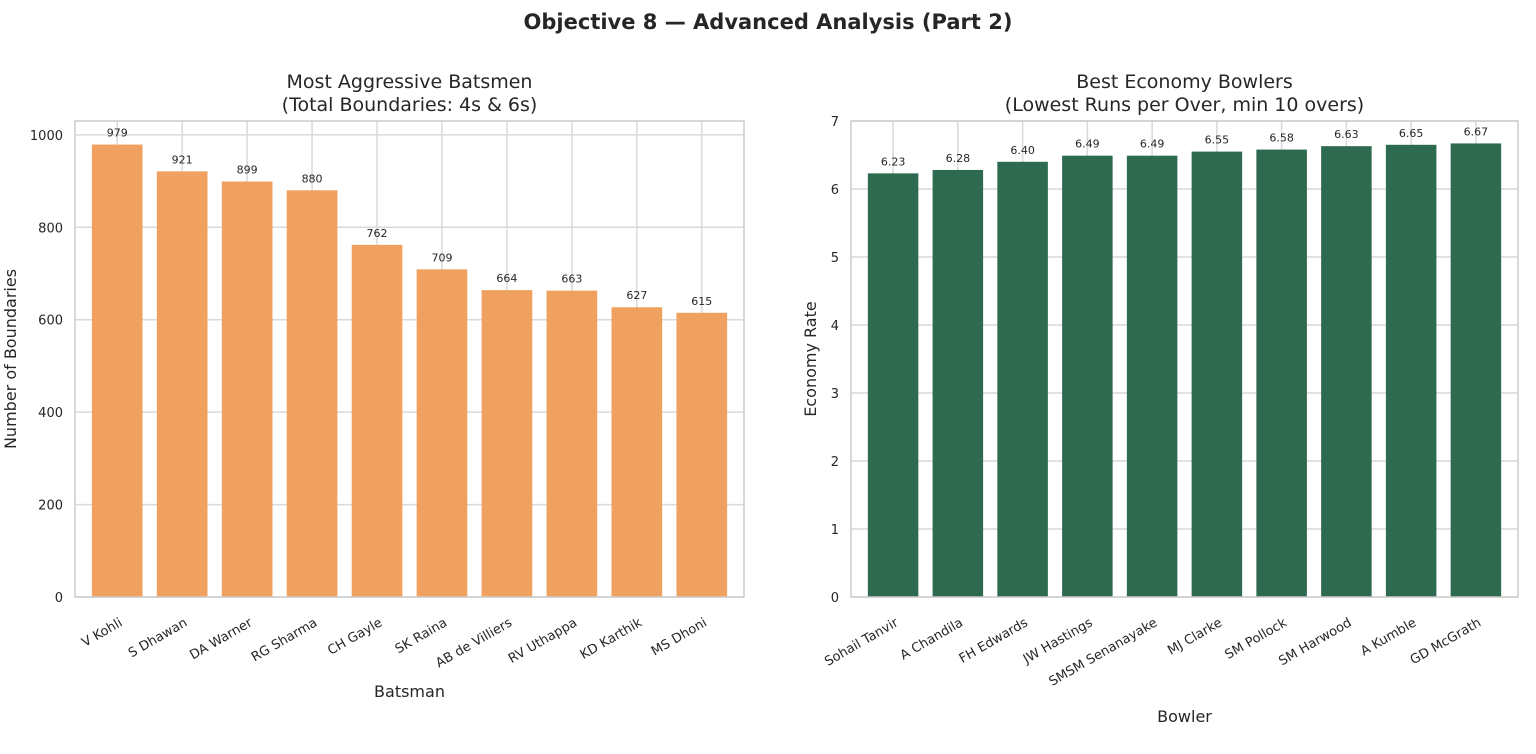 This screenshot has width=1536, height=754. Describe the element at coordinates (284, 640) in the screenshot. I see `batsmen-xtick-label: RG Sharma` at that location.